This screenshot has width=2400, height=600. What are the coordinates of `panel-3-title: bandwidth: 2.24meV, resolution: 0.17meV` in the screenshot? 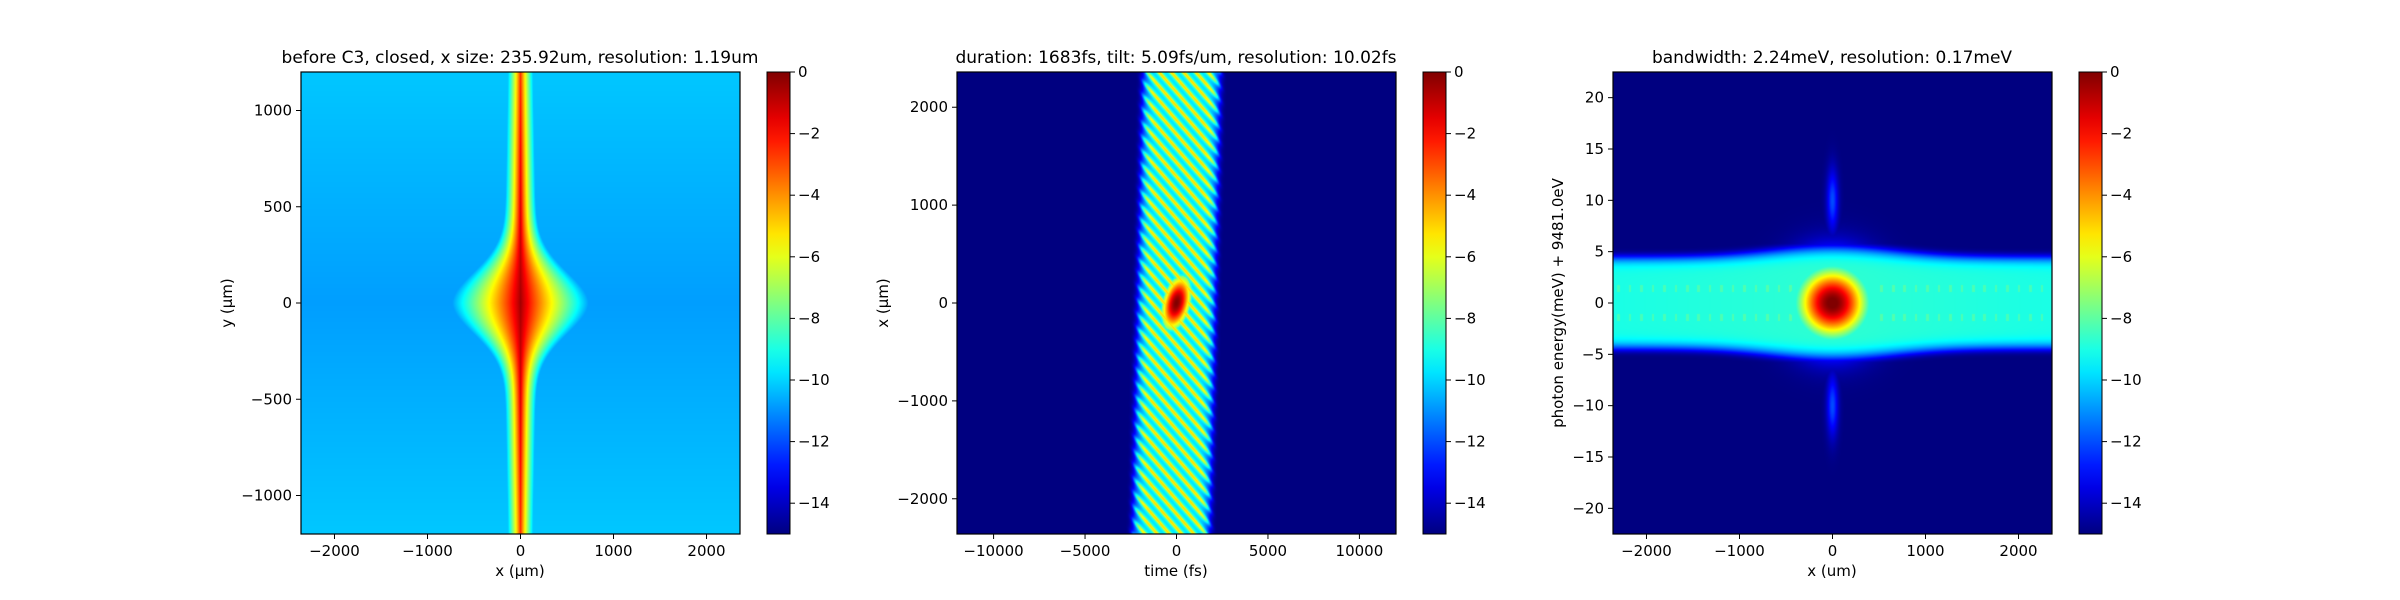 It's located at (1832, 58).